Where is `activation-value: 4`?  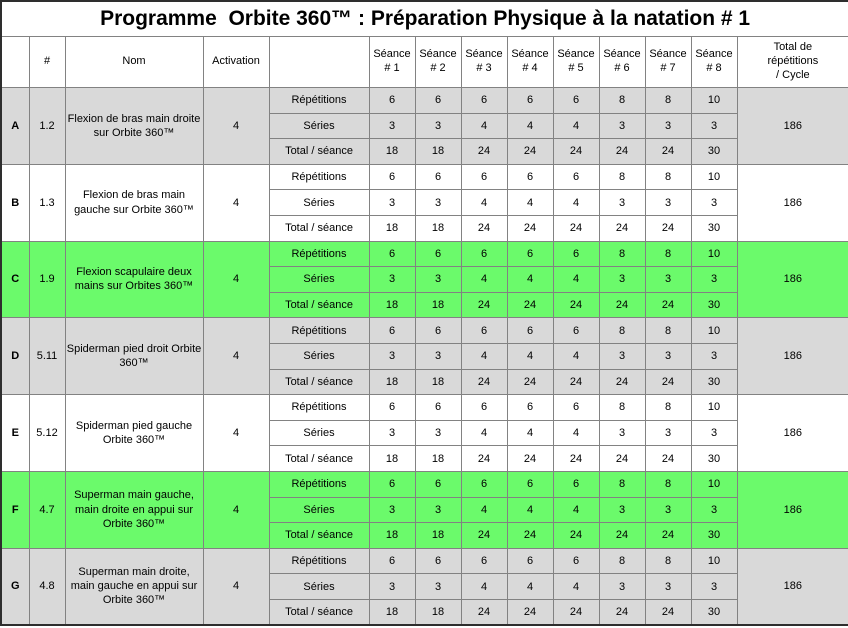
activation-value: 4 is located at coordinates (236, 202).